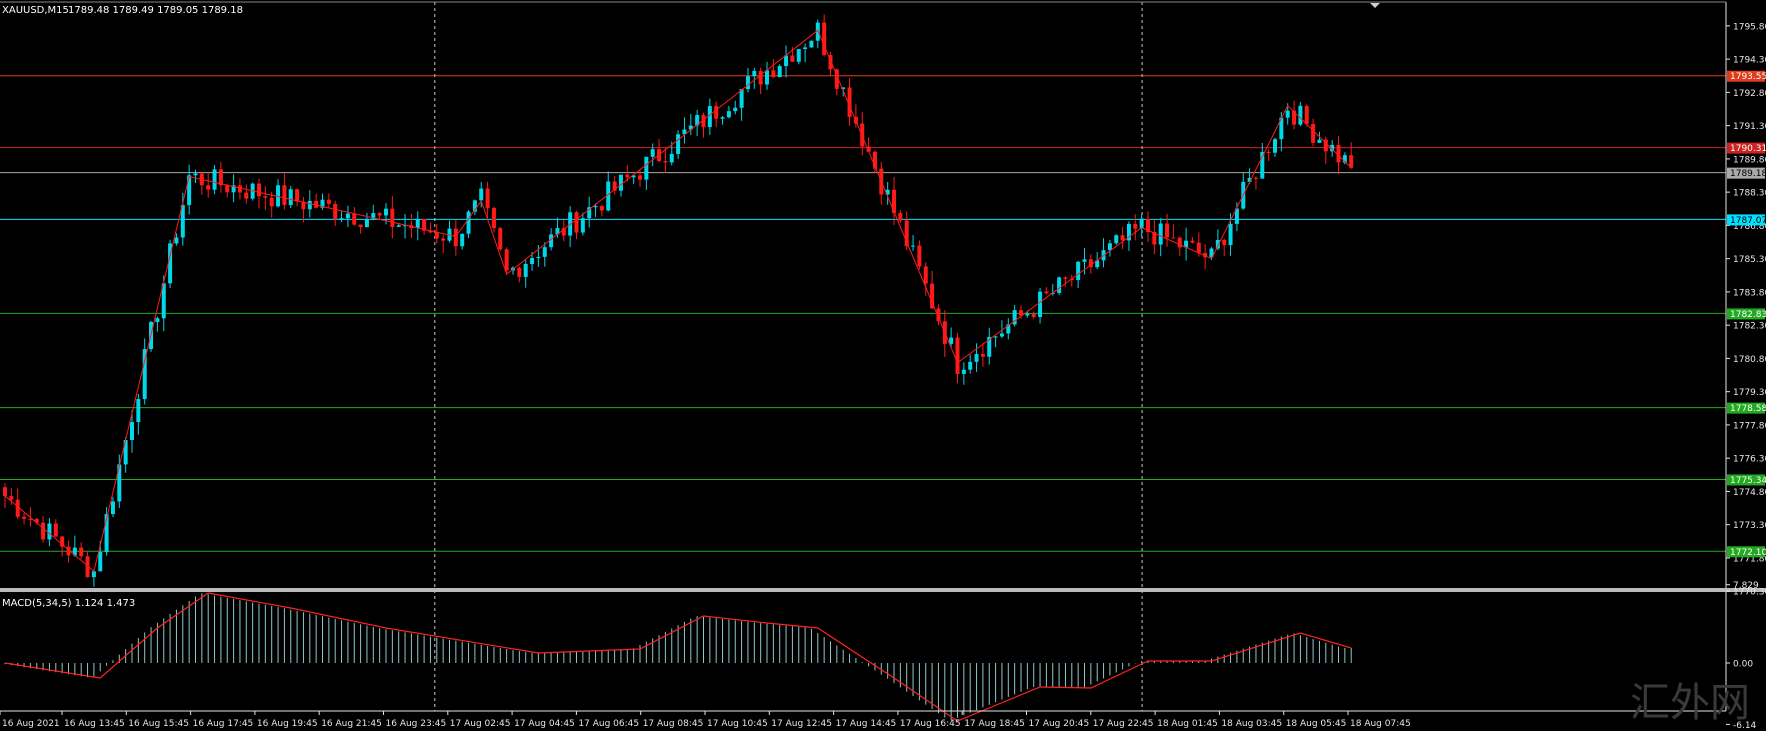 Image resolution: width=1766 pixels, height=731 pixels. What do you see at coordinates (1690, 703) in the screenshot?
I see `watermark: 汇外网` at bounding box center [1690, 703].